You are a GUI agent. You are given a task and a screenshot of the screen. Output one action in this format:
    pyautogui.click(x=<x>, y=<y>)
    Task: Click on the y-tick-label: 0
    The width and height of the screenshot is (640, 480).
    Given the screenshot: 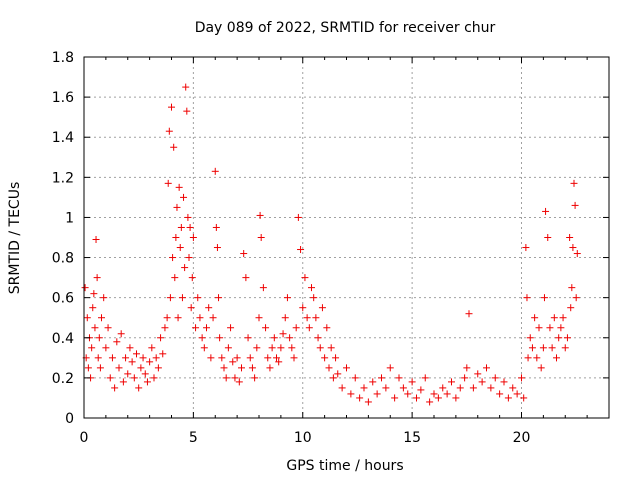 What is the action you would take?
    pyautogui.click(x=69, y=419)
    